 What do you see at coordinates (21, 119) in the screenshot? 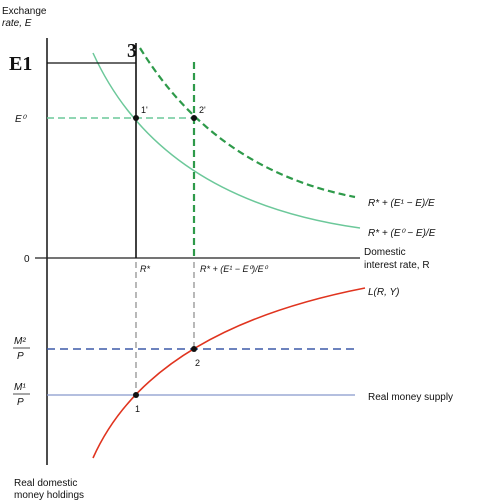
I see `e0-label: E⁰` at bounding box center [21, 119].